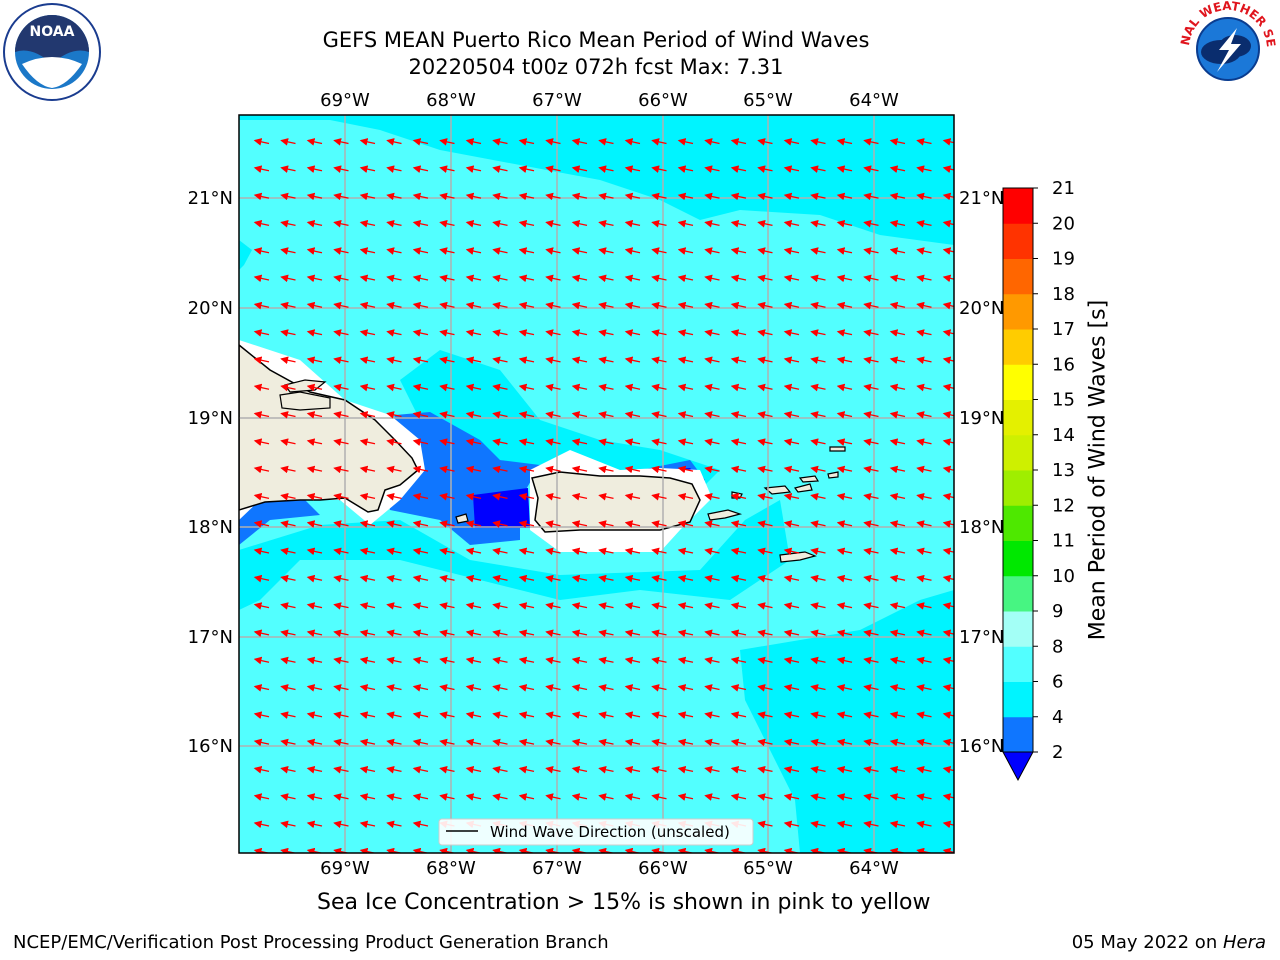 Image resolution: width=1280 pixels, height=960 pixels. I want to click on colorbar: 2 4 6 8 9 10 11 12 13 14 15 16 17 18 19 20 21, so click(1038, 480).